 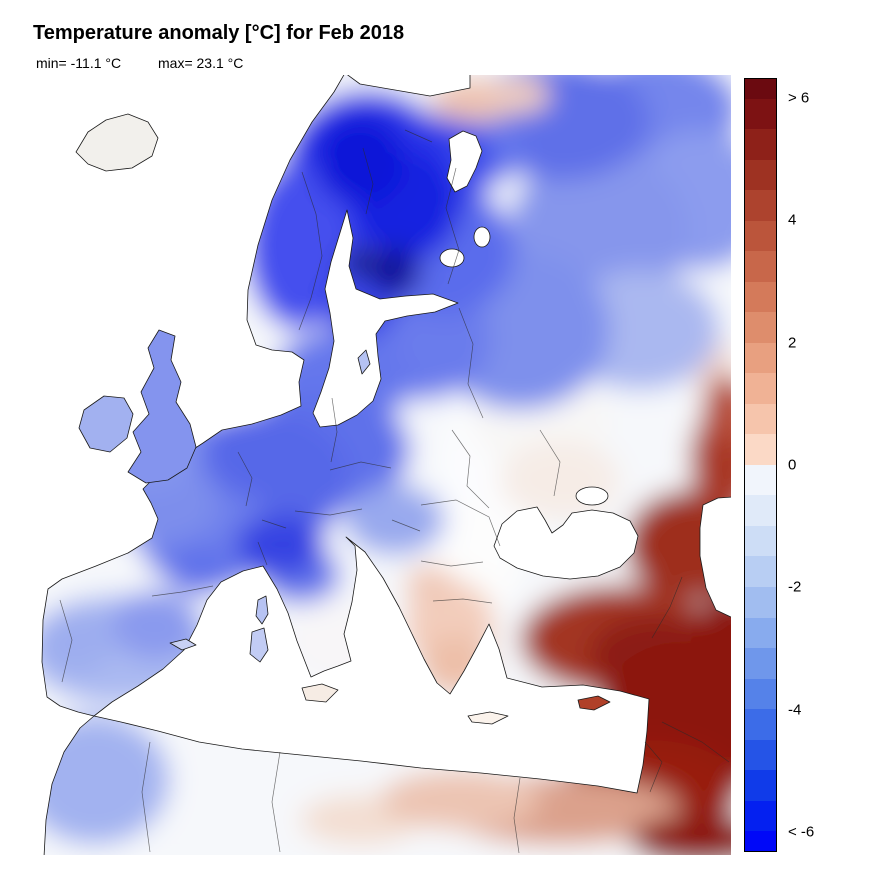 I want to click on cyprus, so click(x=594, y=703).